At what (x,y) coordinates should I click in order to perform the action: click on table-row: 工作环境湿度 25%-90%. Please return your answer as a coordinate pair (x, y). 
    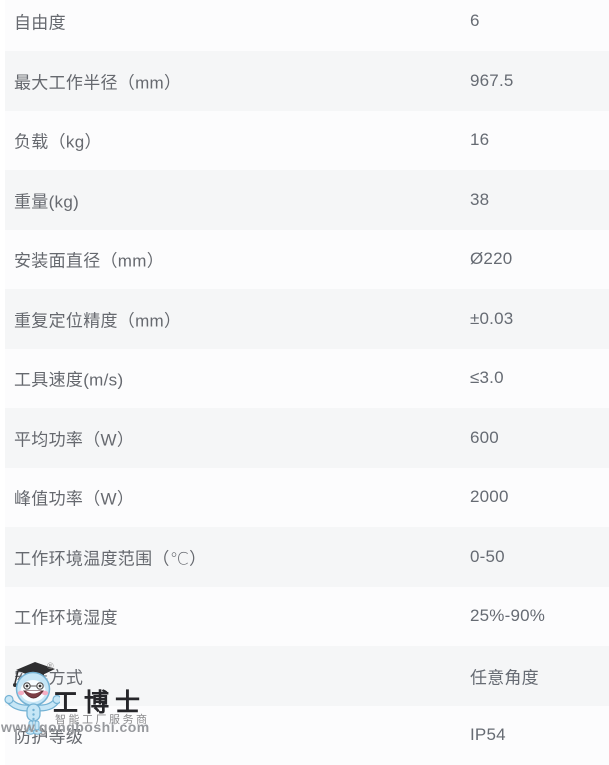
    Looking at the image, I should click on (307, 617).